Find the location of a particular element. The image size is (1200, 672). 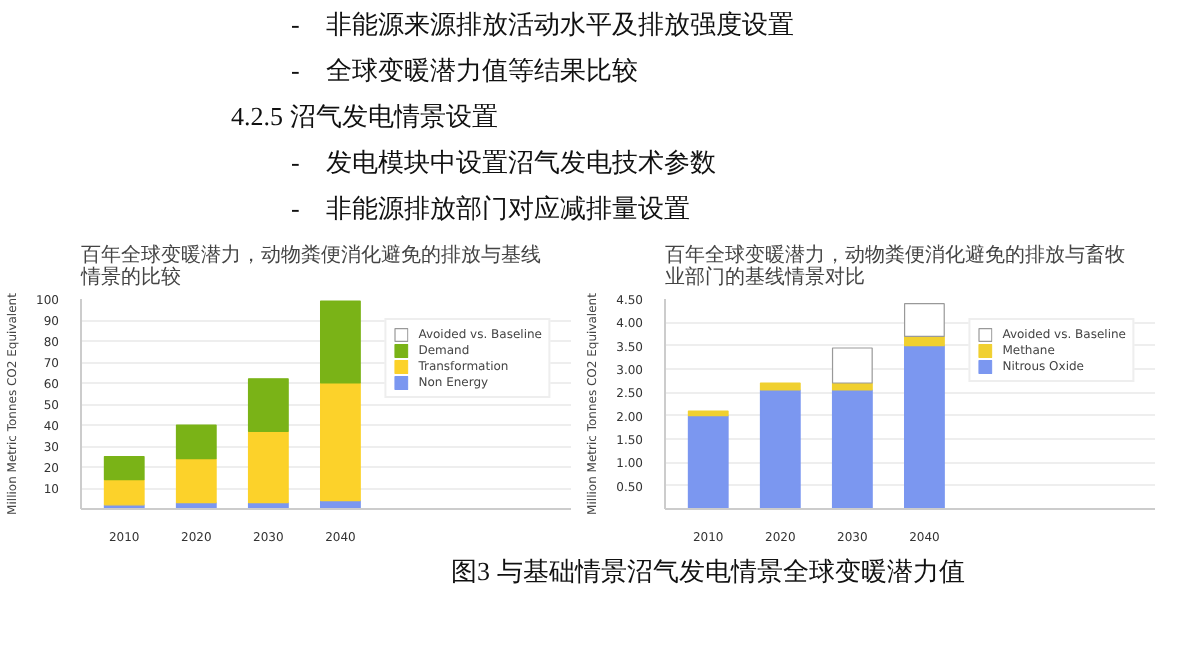

caption: 图3 与基础情景沼气发电情景全球变暖潜力值 is located at coordinates (708, 571).